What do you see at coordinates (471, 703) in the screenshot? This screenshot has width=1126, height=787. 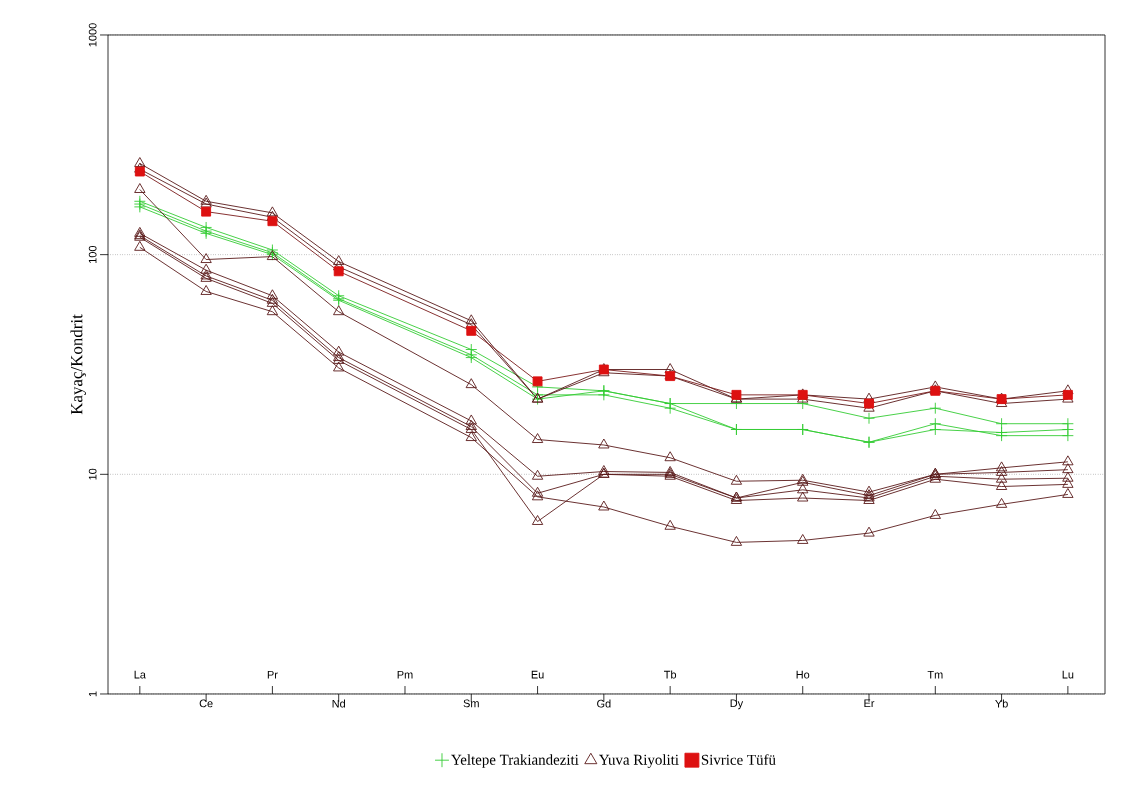 I see `x-tick-label: Sm` at bounding box center [471, 703].